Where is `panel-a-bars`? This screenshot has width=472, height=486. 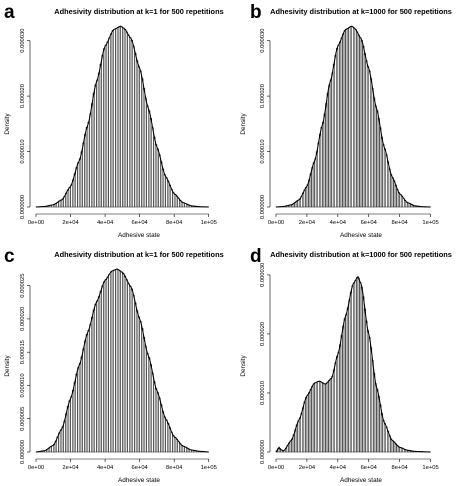
panel-a-bars is located at coordinates (122, 117).